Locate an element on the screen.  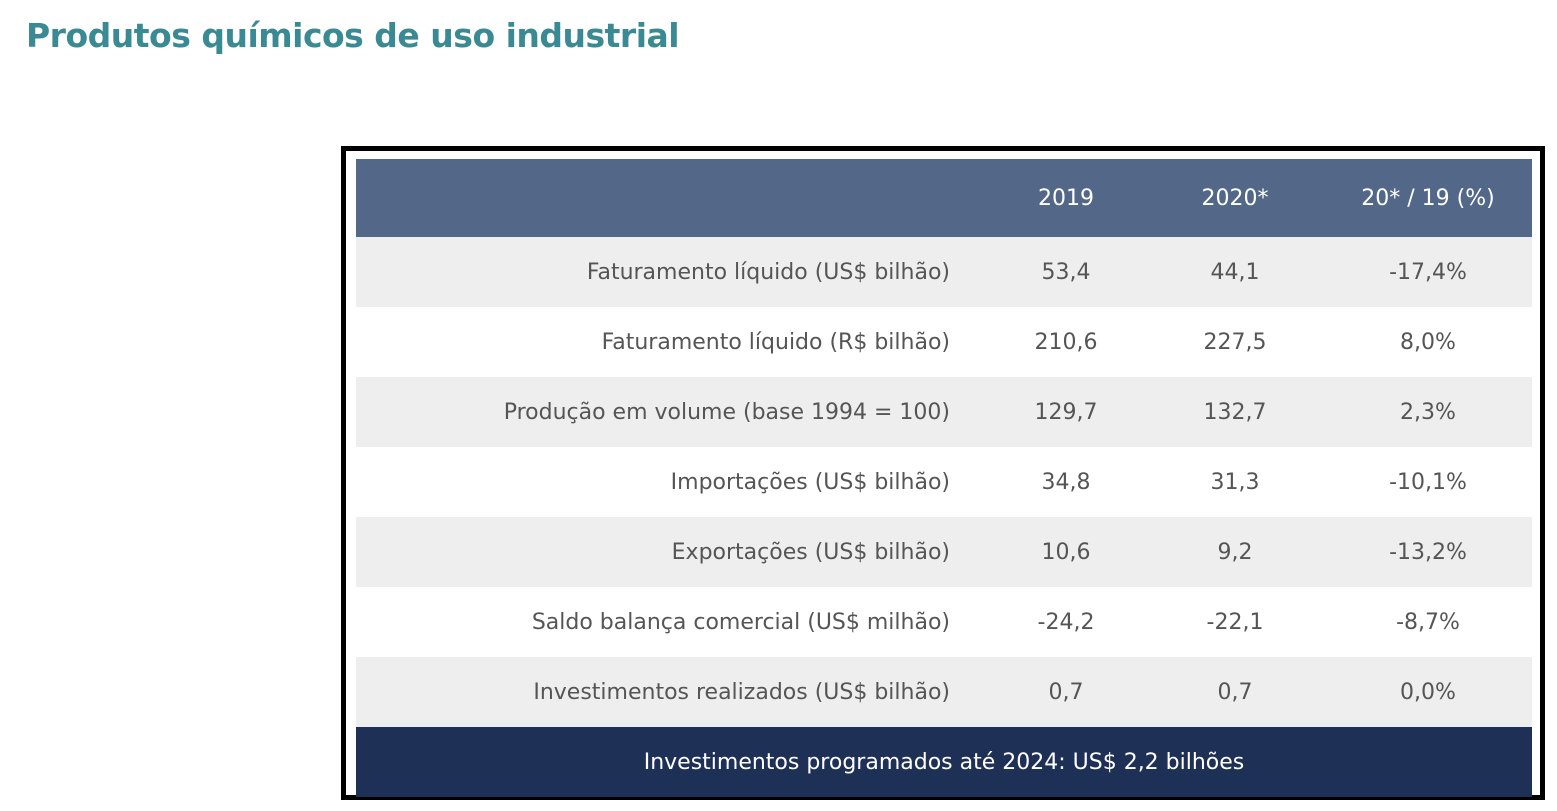
row-label: Importações (US$ bilhão) is located at coordinates (810, 482).